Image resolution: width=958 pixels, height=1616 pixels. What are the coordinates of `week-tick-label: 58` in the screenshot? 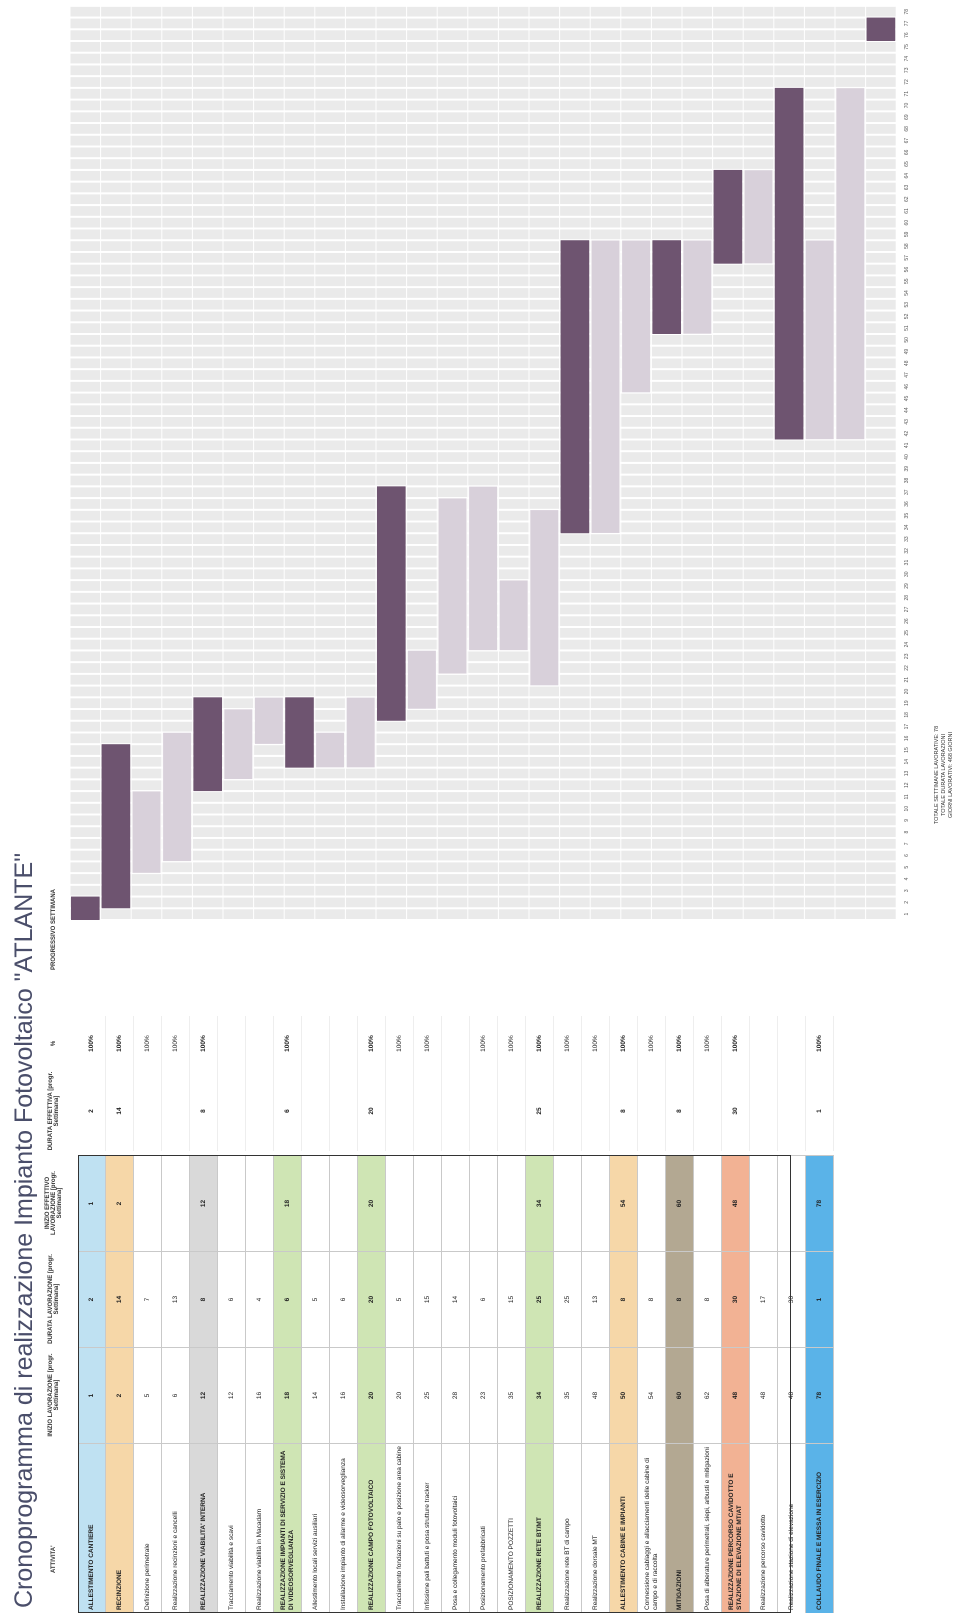 It's located at (907, 246).